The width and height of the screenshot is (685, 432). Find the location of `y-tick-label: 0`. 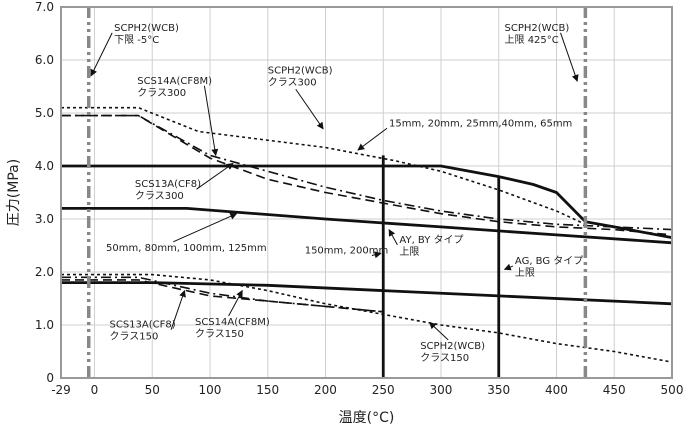

y-tick-label: 0 is located at coordinates (50, 378).